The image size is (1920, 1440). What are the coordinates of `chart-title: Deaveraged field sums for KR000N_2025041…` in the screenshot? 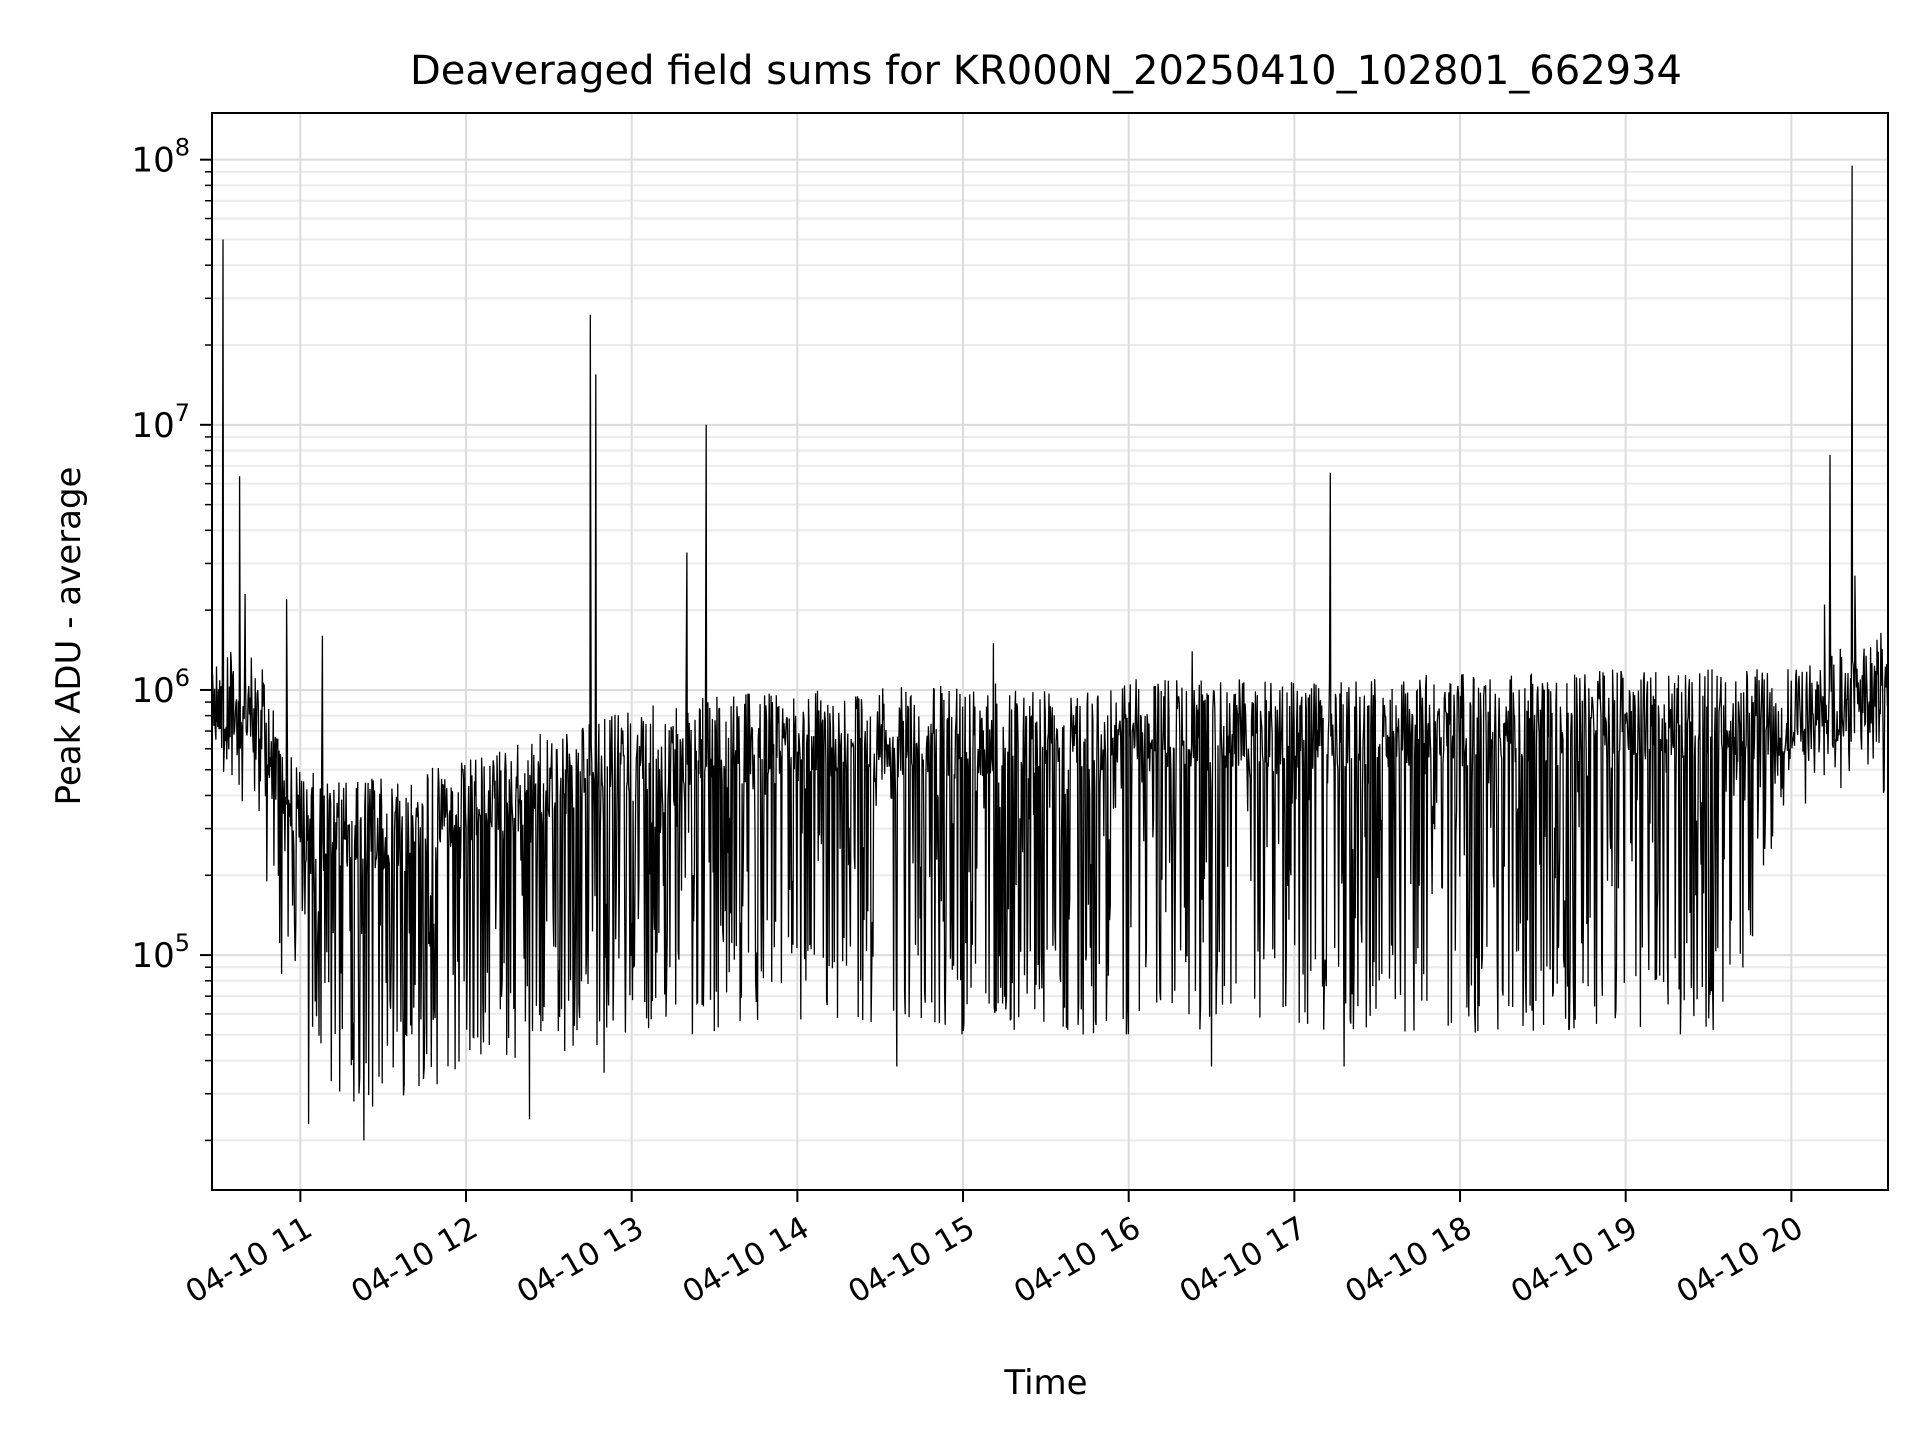 It's located at (1046, 71).